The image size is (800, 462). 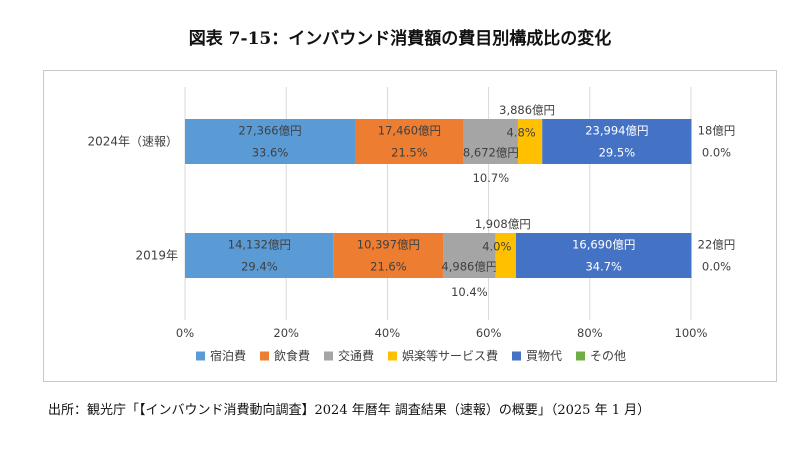 I want to click on x-tick-label: 40%, so click(x=388, y=333).